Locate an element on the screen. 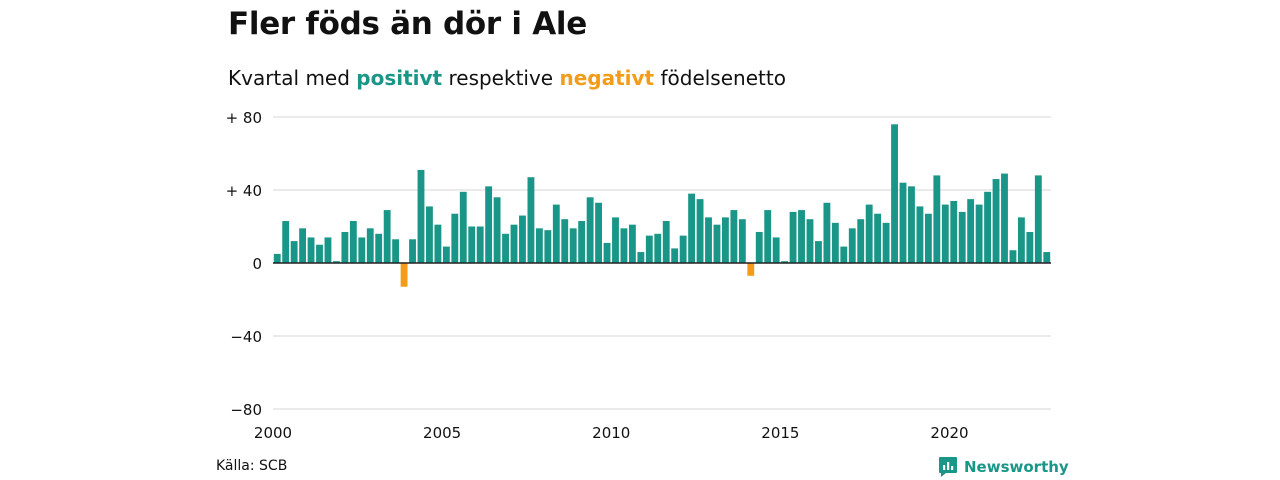 This screenshot has width=1280, height=480. subtitle-suffix: födelsenetto is located at coordinates (720, 78).